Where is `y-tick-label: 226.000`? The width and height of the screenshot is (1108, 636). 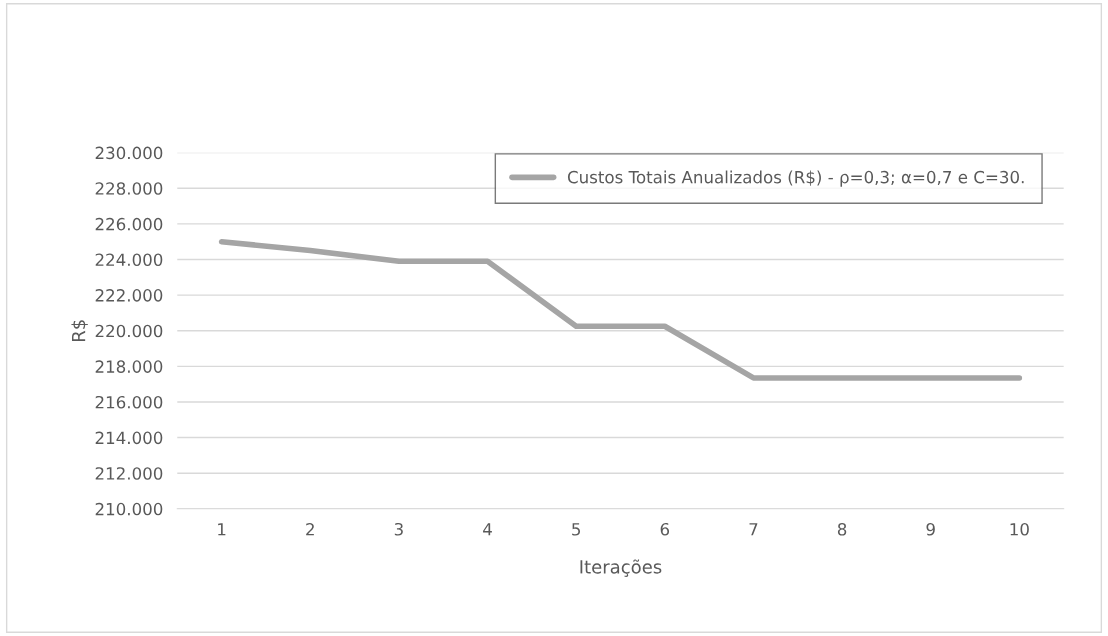 y-tick-label: 226.000 is located at coordinates (129, 224).